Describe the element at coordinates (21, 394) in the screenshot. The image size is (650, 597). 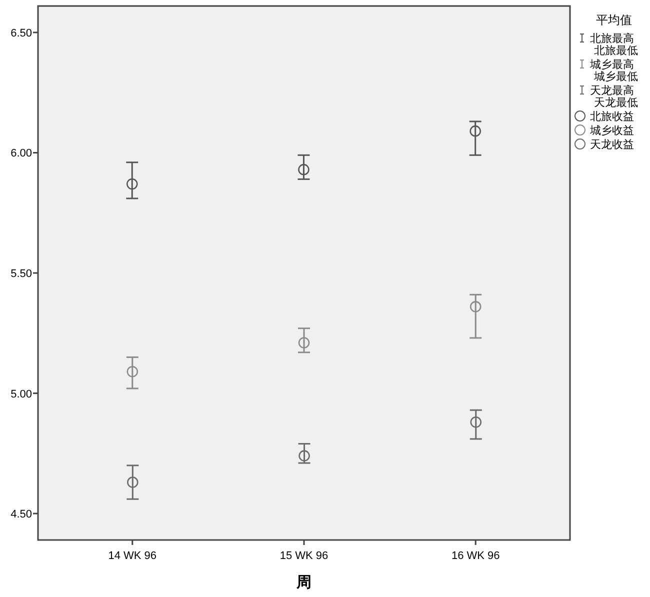
I see `ytick-label: 5.00` at that location.